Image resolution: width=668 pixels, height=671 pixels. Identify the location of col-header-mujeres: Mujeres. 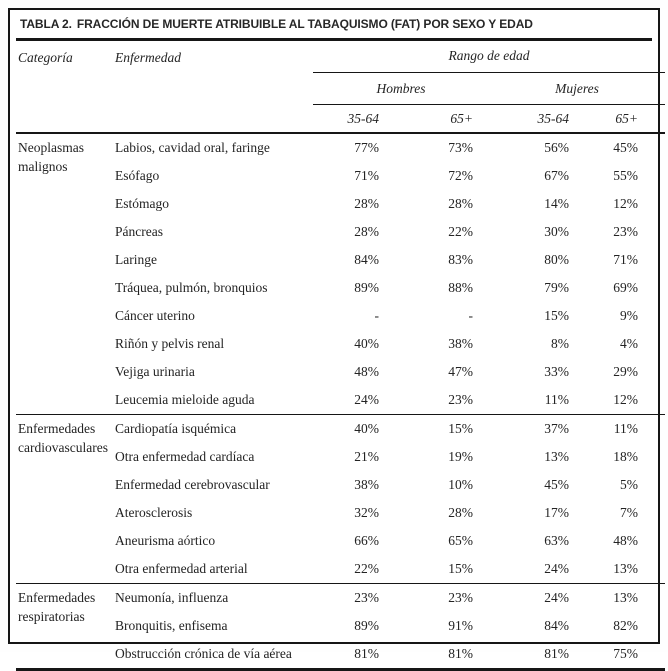
(577, 88).